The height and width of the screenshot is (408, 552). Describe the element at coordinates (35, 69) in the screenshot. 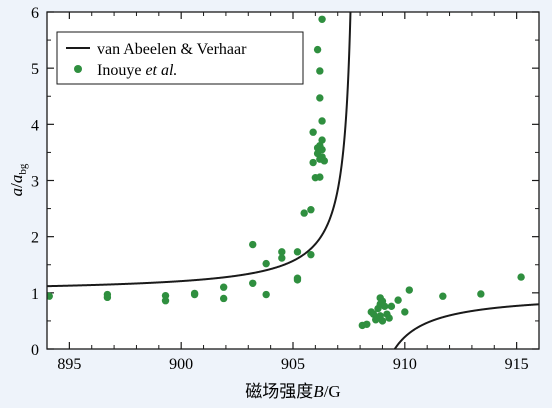

I see `y-tick-label: 5` at that location.